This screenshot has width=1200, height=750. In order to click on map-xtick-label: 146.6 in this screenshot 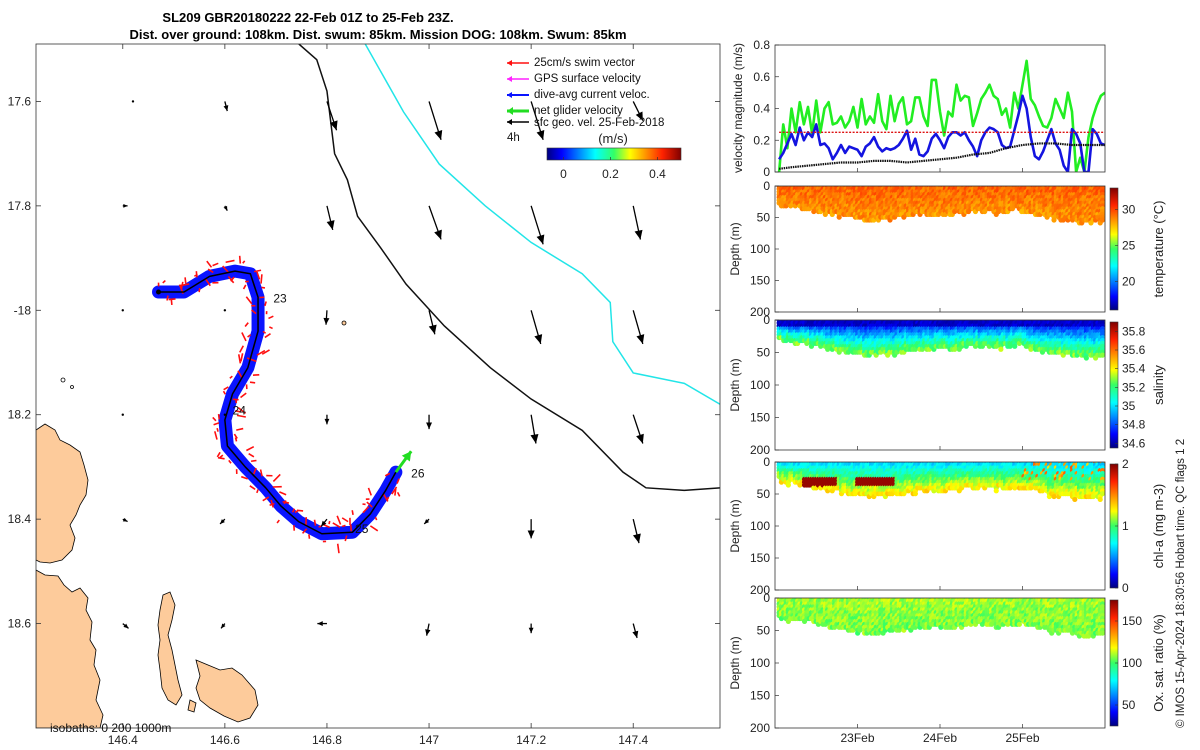, I will do `click(225, 740)`.